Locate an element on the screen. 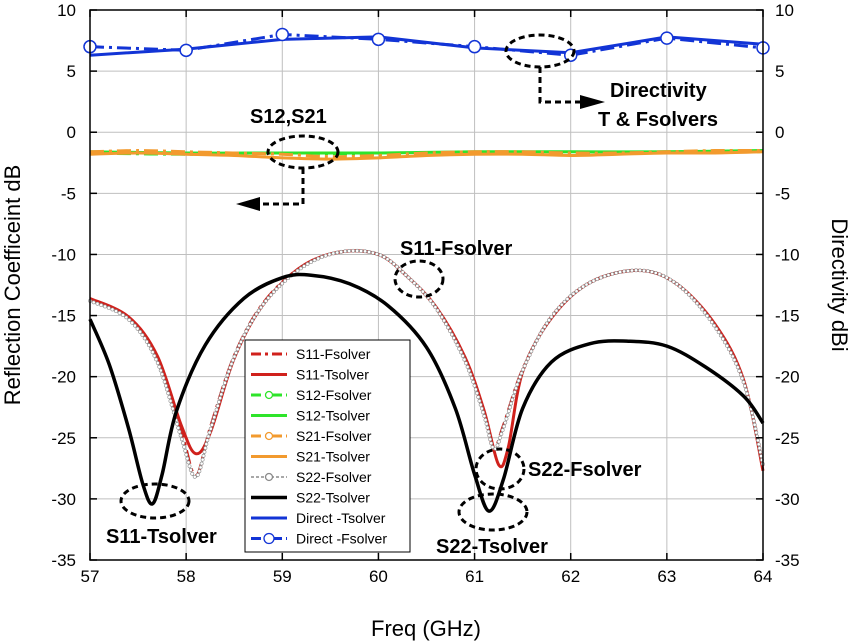  y-tick-label-right: -35 is located at coordinates (787, 560).